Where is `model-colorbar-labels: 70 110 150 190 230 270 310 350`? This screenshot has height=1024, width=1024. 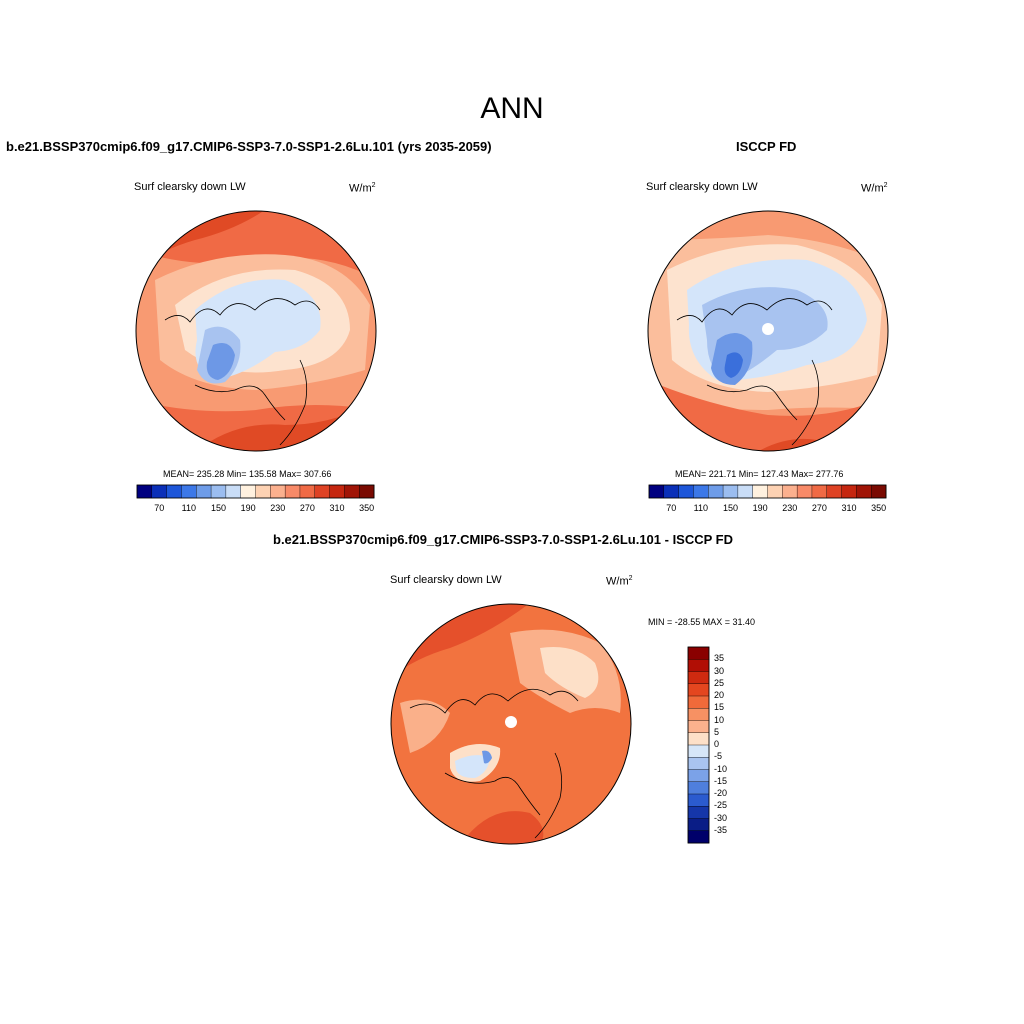 model-colorbar-labels: 70 110 150 190 230 270 310 350 is located at coordinates (255, 509).